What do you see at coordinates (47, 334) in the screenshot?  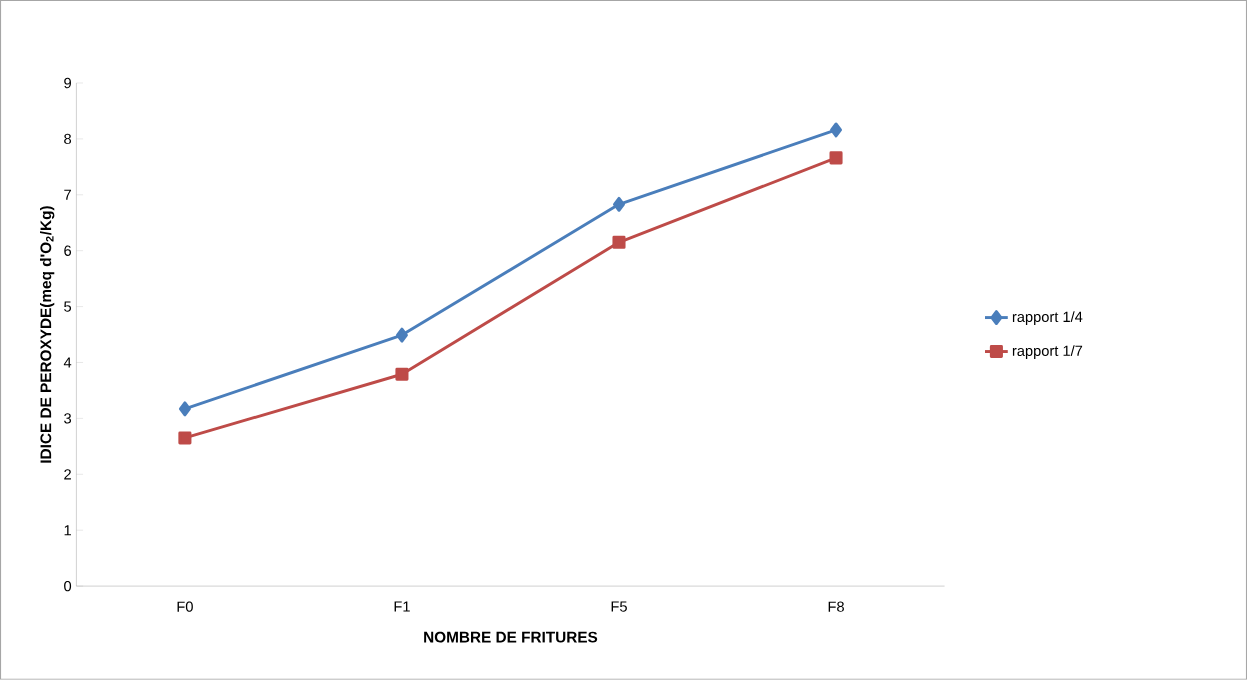 I see `y-axis-title: IDICE DE PEROXYDE(meq d'O$_{2}$/Kg)` at bounding box center [47, 334].